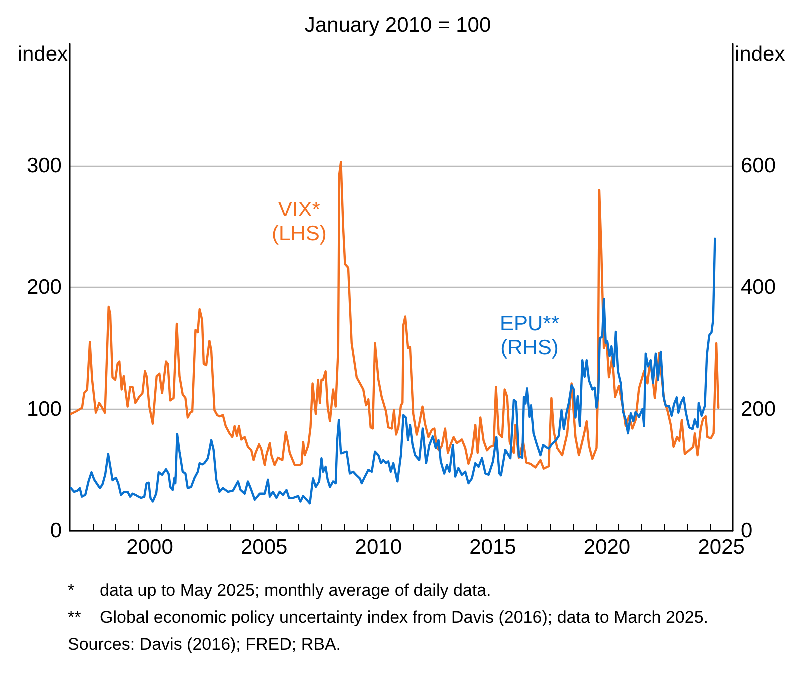 The width and height of the screenshot is (796, 689). I want to click on y2-tick-label: 400, so click(758, 287).